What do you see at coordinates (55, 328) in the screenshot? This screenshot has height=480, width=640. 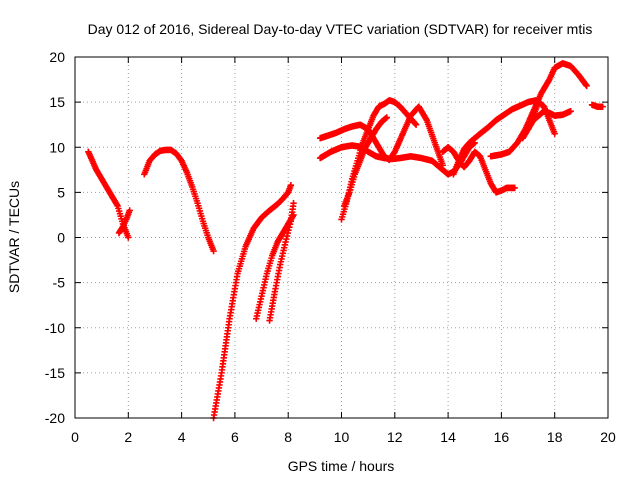 I see `y-tick-label: -10` at bounding box center [55, 328].